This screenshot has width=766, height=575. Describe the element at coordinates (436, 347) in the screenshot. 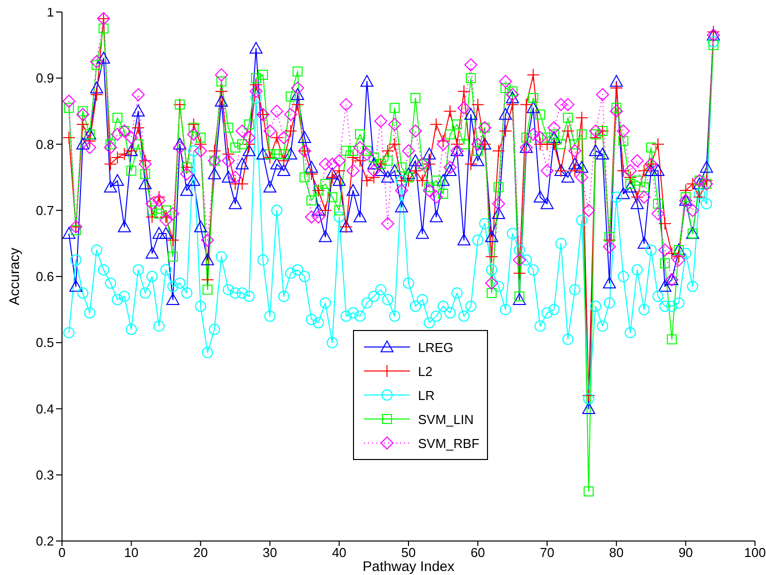

I see `legend-label: LREG` at that location.